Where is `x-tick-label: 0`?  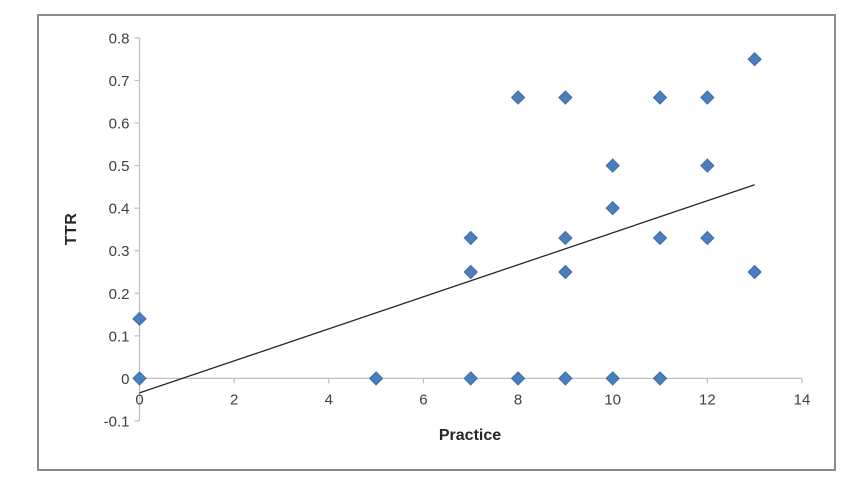
x-tick-label: 0 is located at coordinates (139, 399).